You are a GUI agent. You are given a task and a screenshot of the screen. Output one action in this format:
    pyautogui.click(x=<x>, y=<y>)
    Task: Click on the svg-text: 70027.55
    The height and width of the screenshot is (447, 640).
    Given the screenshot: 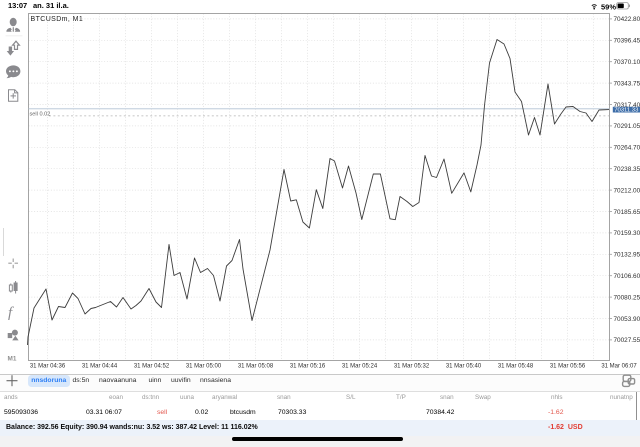 What is the action you would take?
    pyautogui.click(x=627, y=340)
    